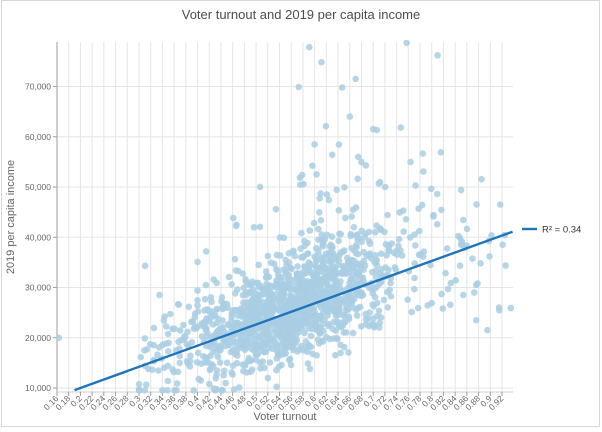  I want to click on y-axis-title: 2019 per capita income, so click(11, 217).